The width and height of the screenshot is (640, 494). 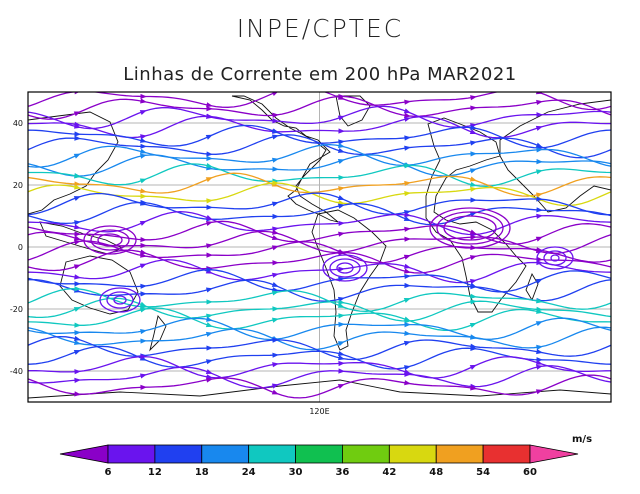 I want to click on latitude-labels: 40 20 0 -20 -40, so click(x=16, y=247).